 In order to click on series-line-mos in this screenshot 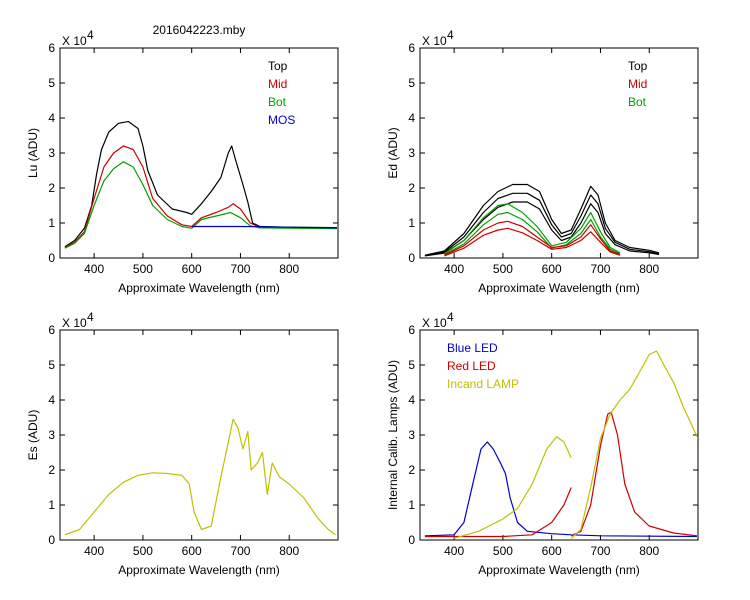, I will do `click(264, 227)`.